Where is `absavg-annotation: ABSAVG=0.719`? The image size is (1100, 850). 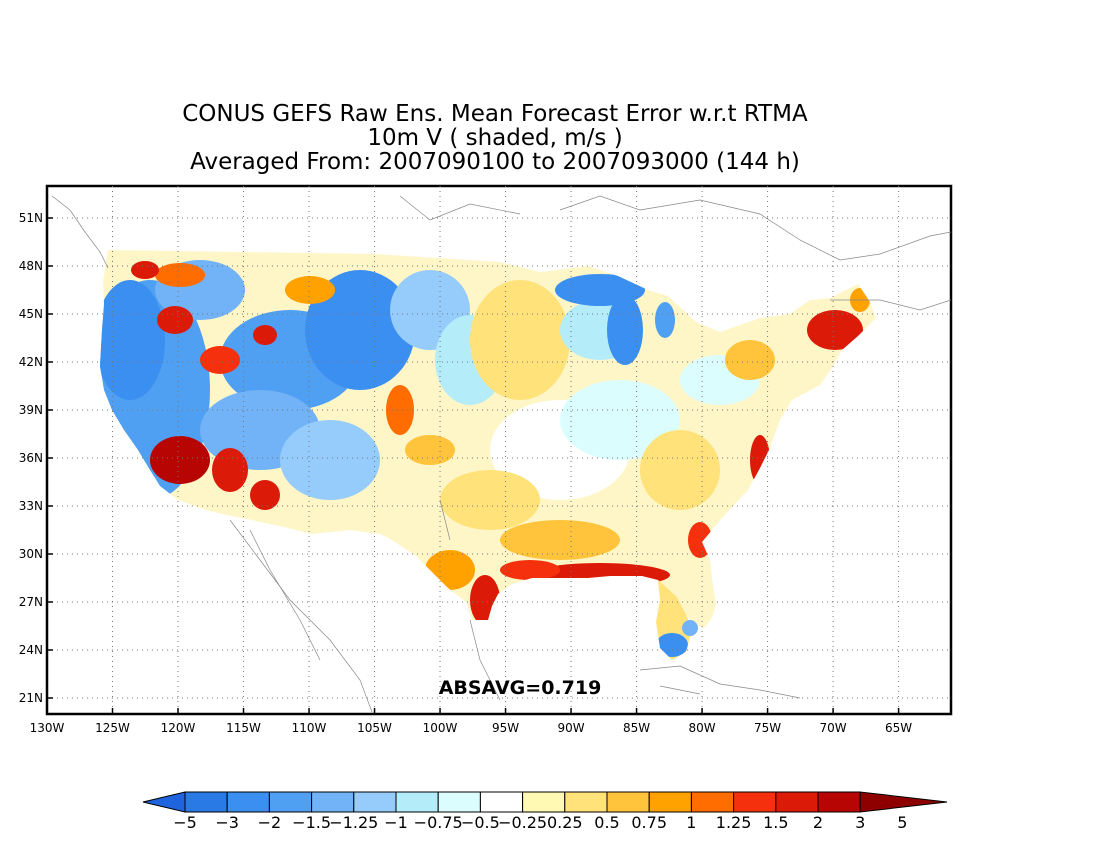 absavg-annotation: ABSAVG=0.719 is located at coordinates (520, 688).